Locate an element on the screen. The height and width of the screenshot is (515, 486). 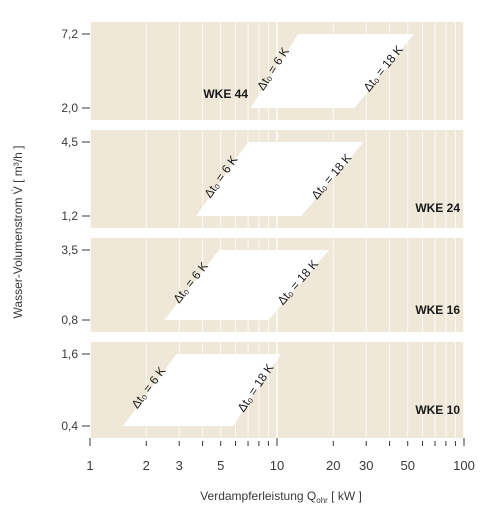
y-tick-label: 0,8 is located at coordinates (69, 320).